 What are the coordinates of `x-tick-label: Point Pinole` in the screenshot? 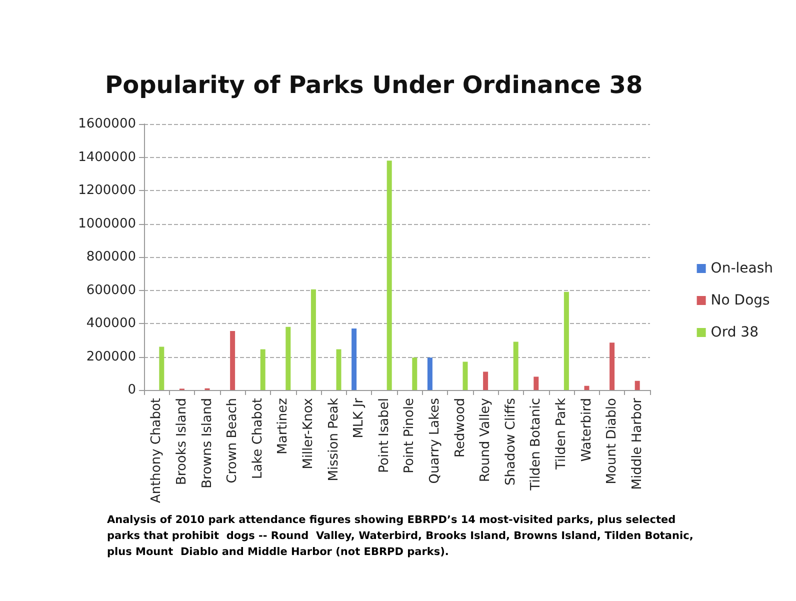 It's located at (410, 436).